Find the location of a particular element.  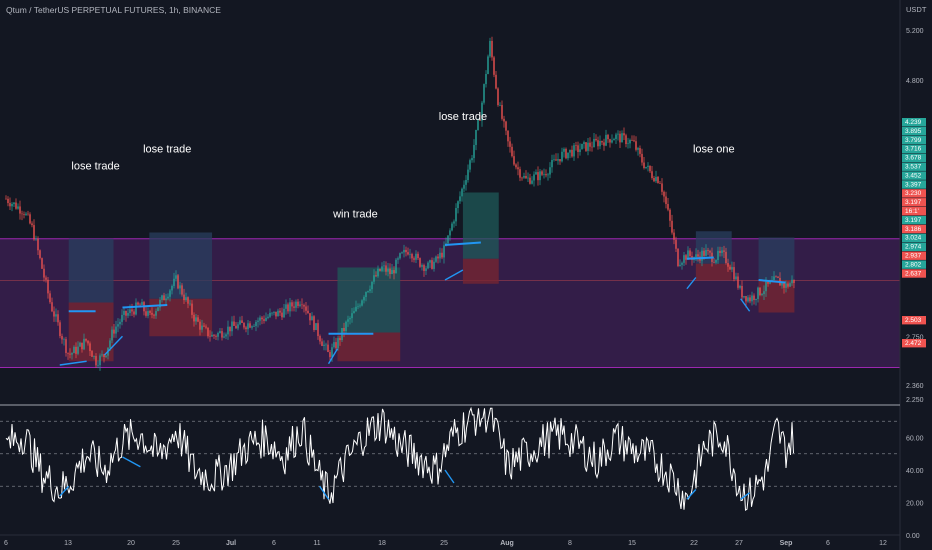

trade-box-stop is located at coordinates (181, 317).